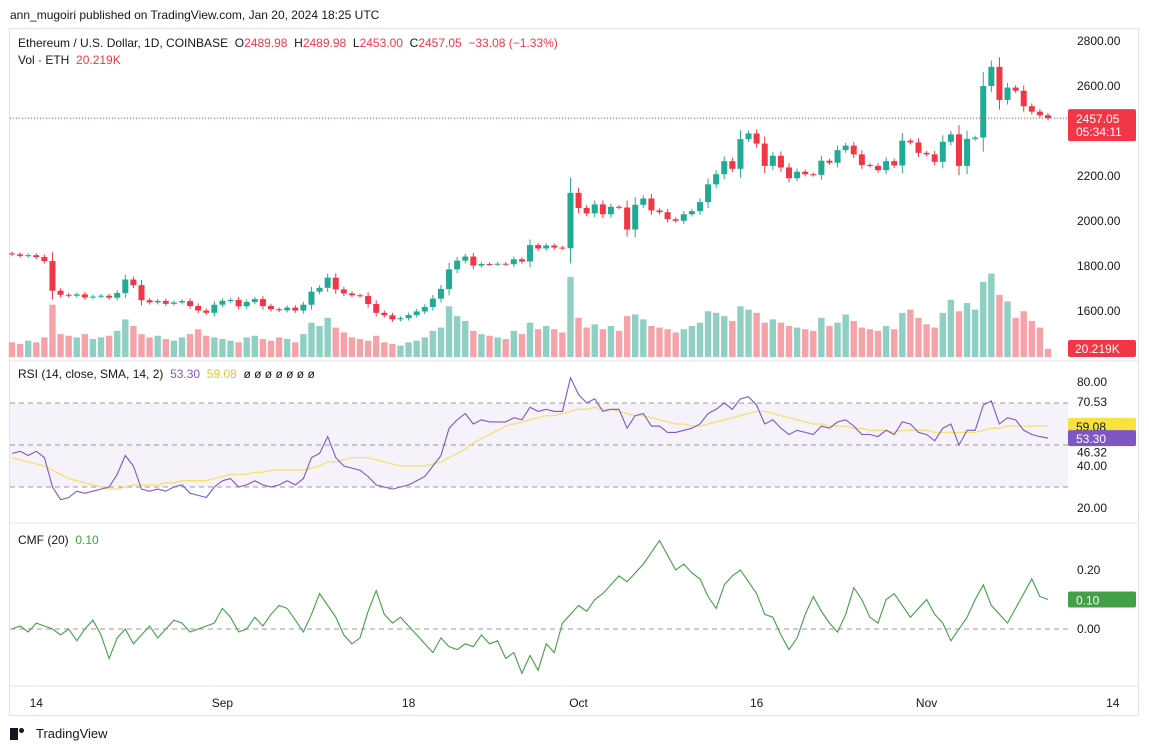 The image size is (1149, 751). I want to click on cmf-label: CMF (20), so click(43, 540).